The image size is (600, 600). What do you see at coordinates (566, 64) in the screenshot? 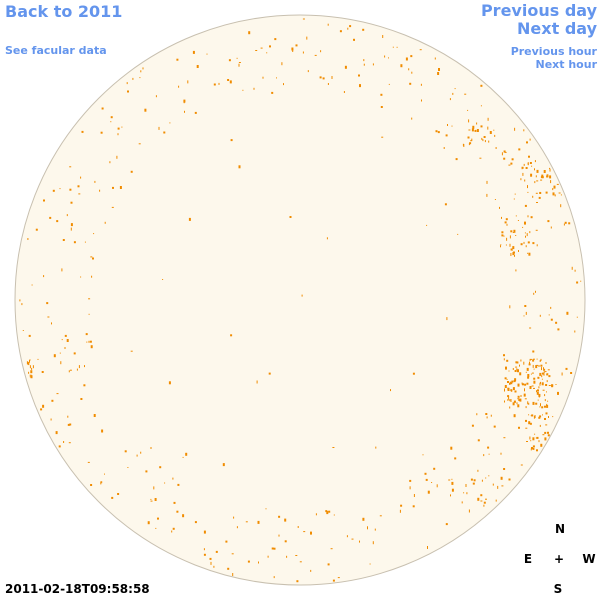
I see `next-hour-link: Next hour` at bounding box center [566, 64].